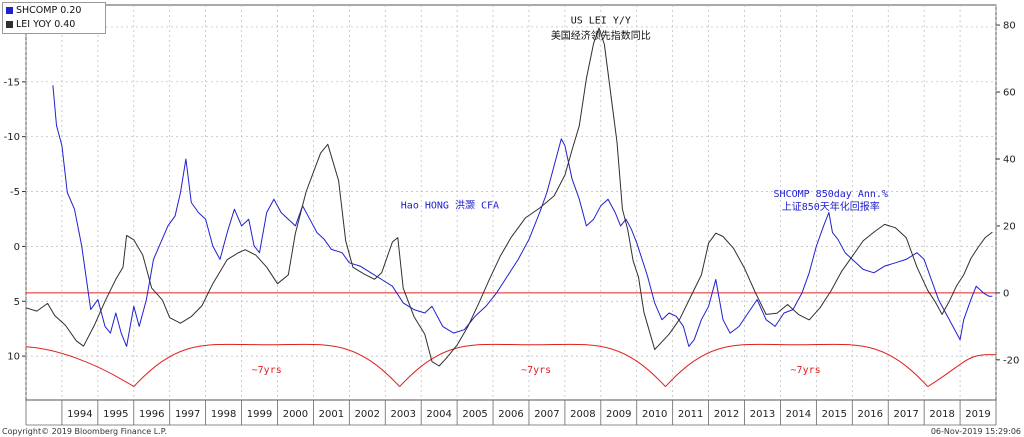  What do you see at coordinates (762, 414) in the screenshot?
I see `x-tick-label: 2013` at bounding box center [762, 414].